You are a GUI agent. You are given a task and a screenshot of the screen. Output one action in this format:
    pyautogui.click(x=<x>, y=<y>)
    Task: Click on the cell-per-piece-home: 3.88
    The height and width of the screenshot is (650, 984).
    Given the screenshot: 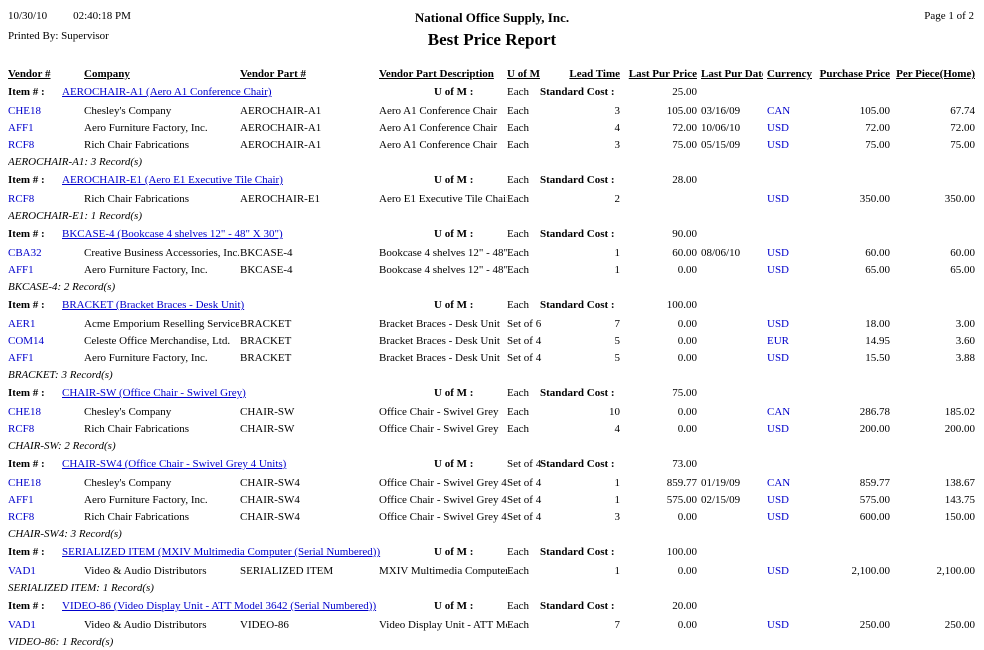 What is the action you would take?
    pyautogui.click(x=965, y=358)
    